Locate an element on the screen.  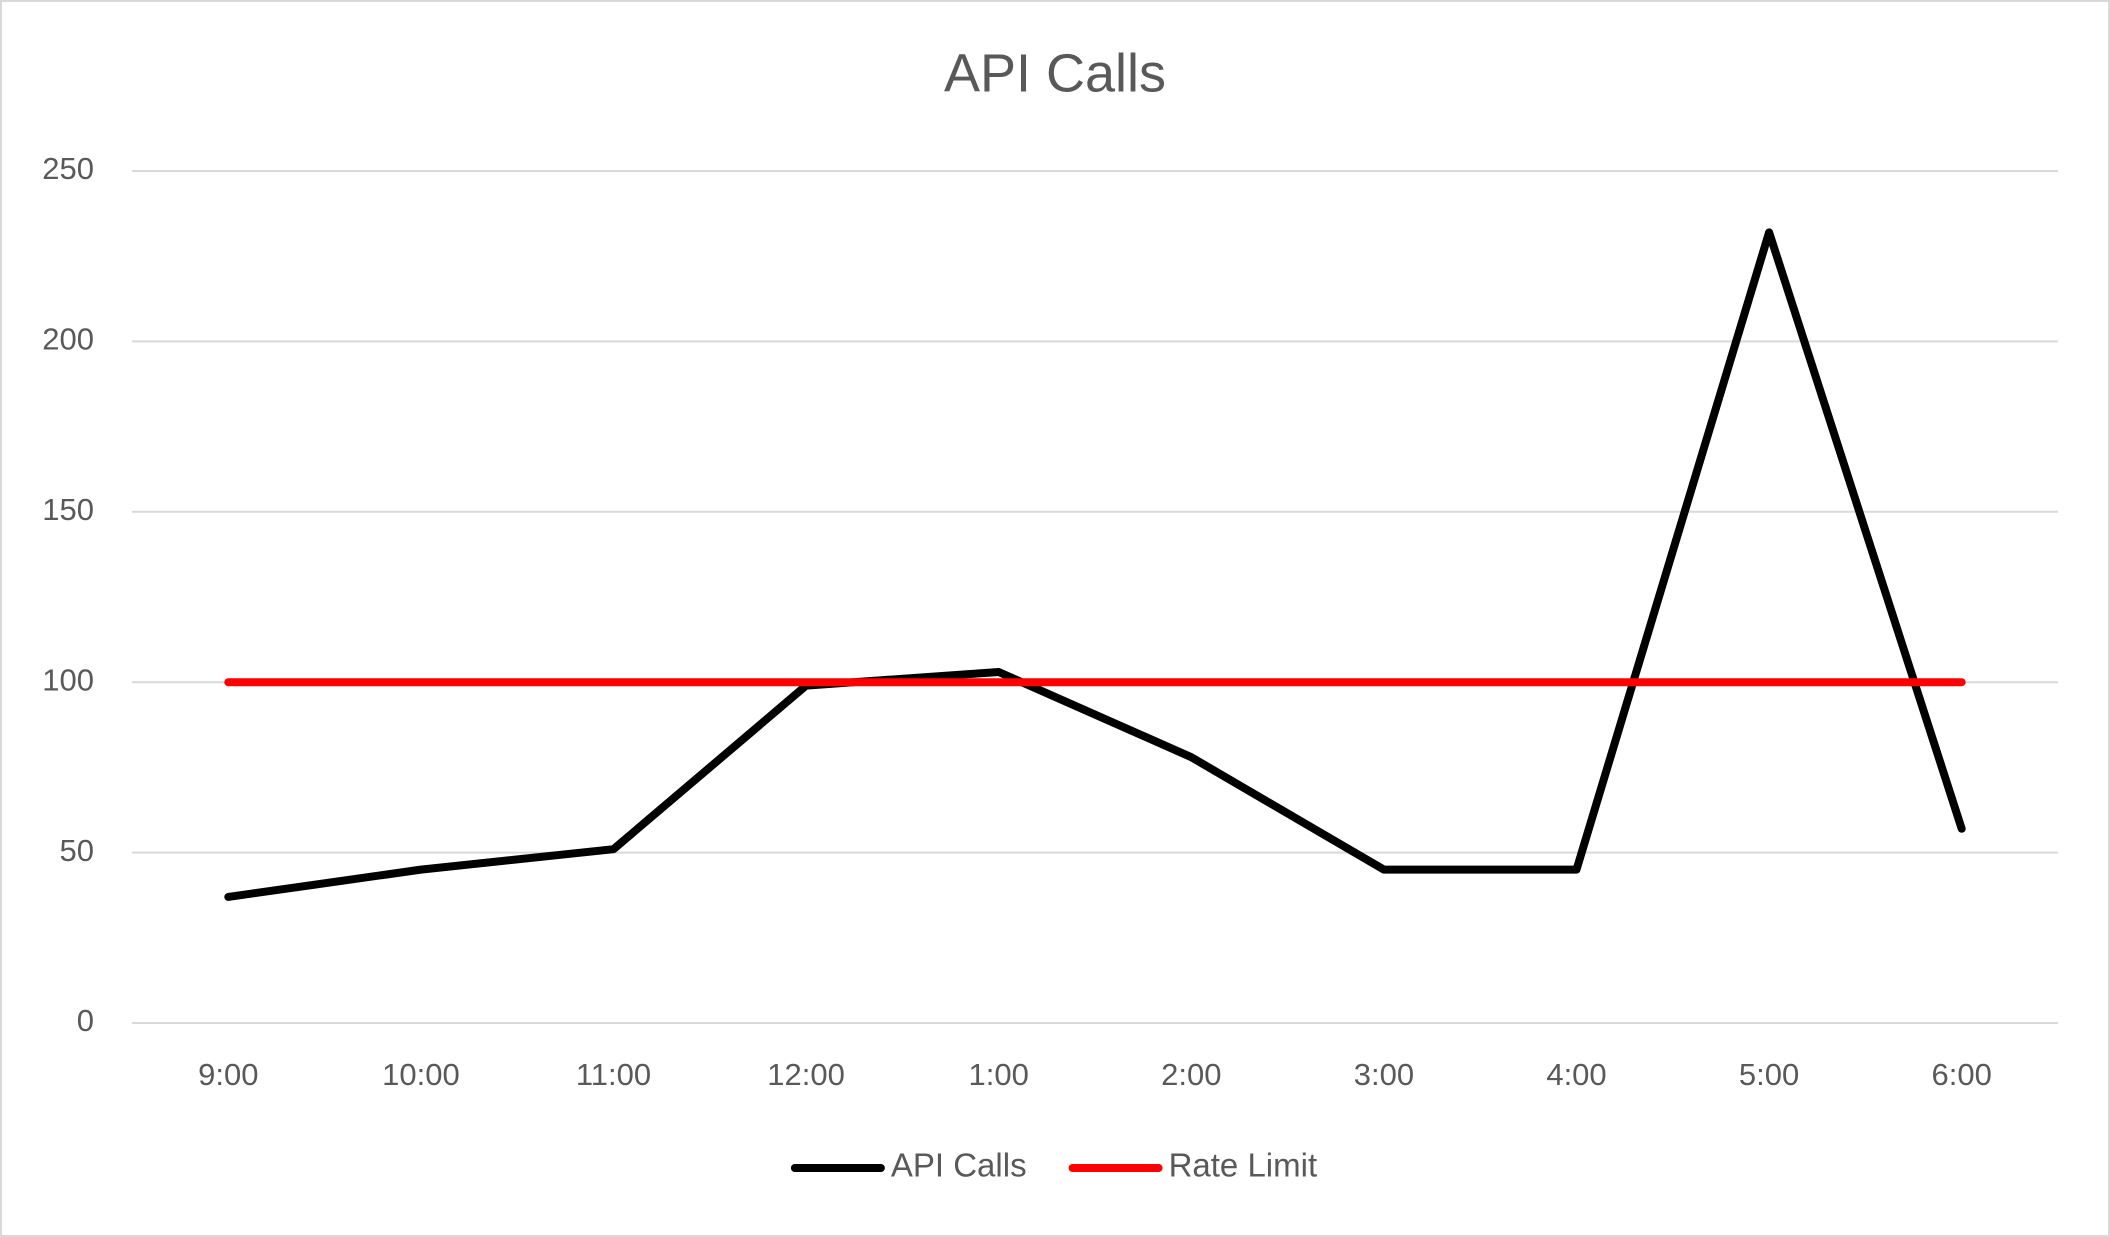
x-tick-label: 3:00 is located at coordinates (1384, 1074).